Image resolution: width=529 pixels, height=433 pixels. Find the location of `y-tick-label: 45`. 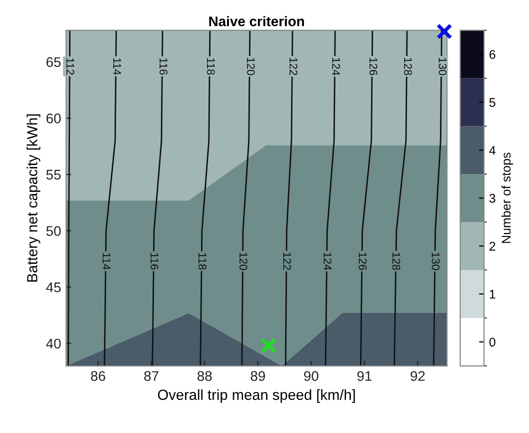

y-tick-label: 45 is located at coordinates (53, 287).